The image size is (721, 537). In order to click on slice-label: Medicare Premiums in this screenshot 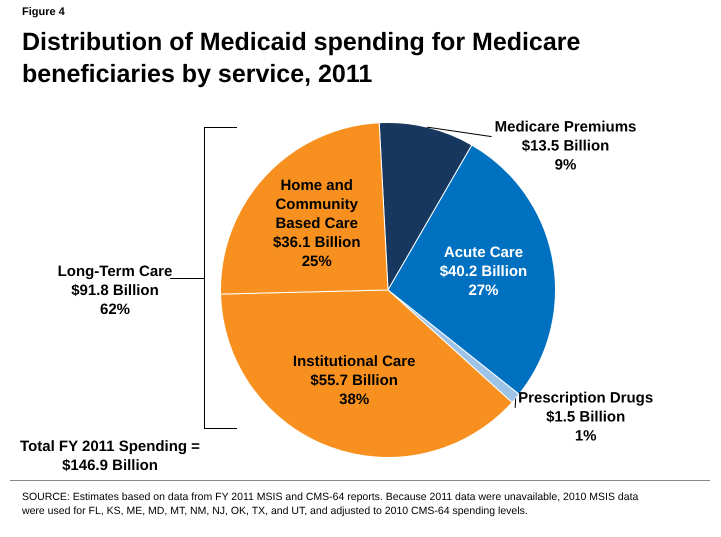, I will do `click(565, 127)`.